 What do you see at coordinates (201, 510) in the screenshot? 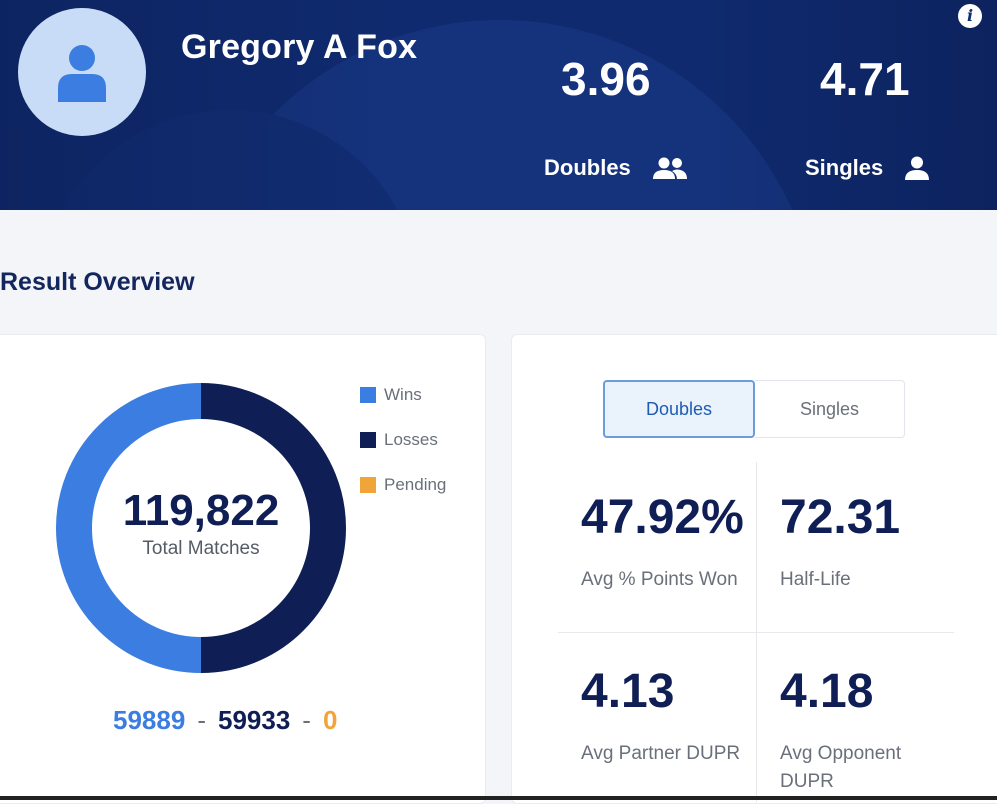
I see `total-matches-value: 119,822` at bounding box center [201, 510].